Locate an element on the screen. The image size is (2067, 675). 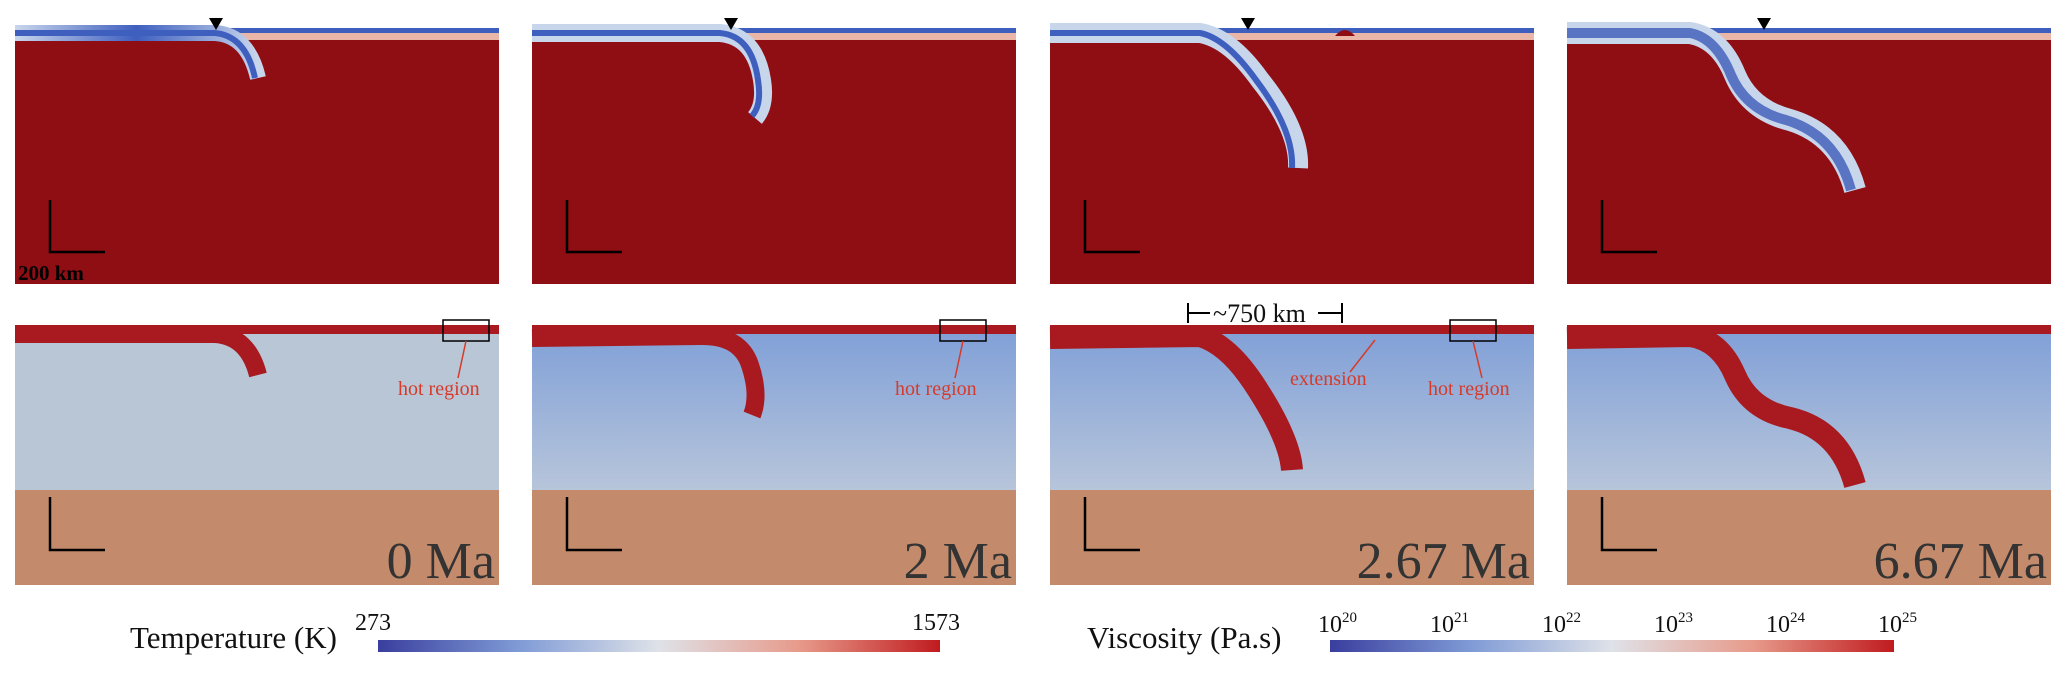
width-bracket is located at coordinates (1265, 313).